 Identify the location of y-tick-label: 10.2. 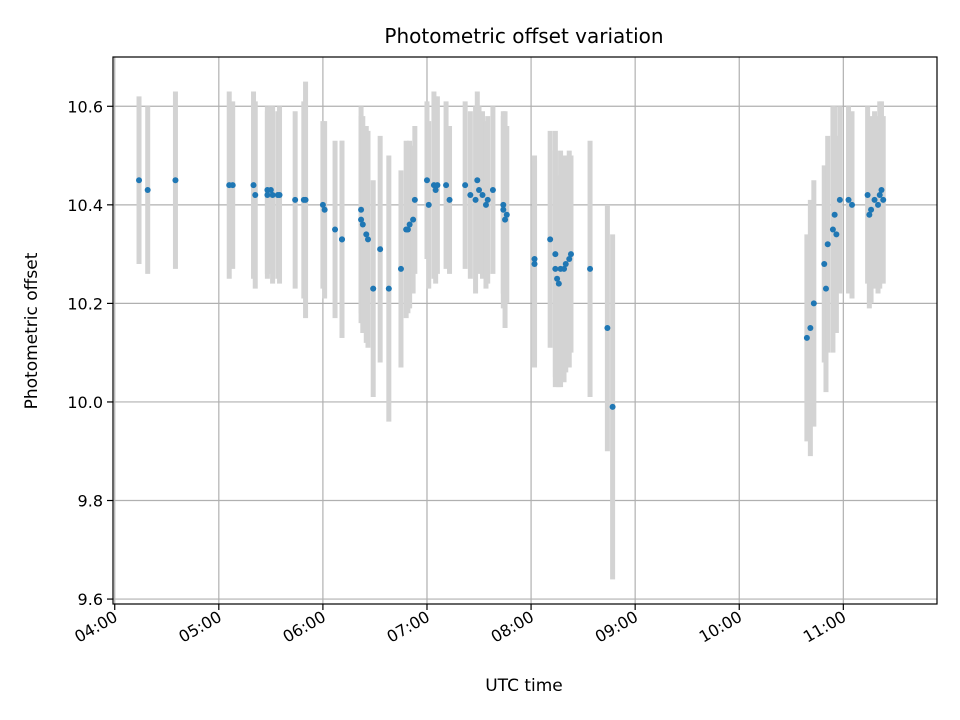
(85, 303).